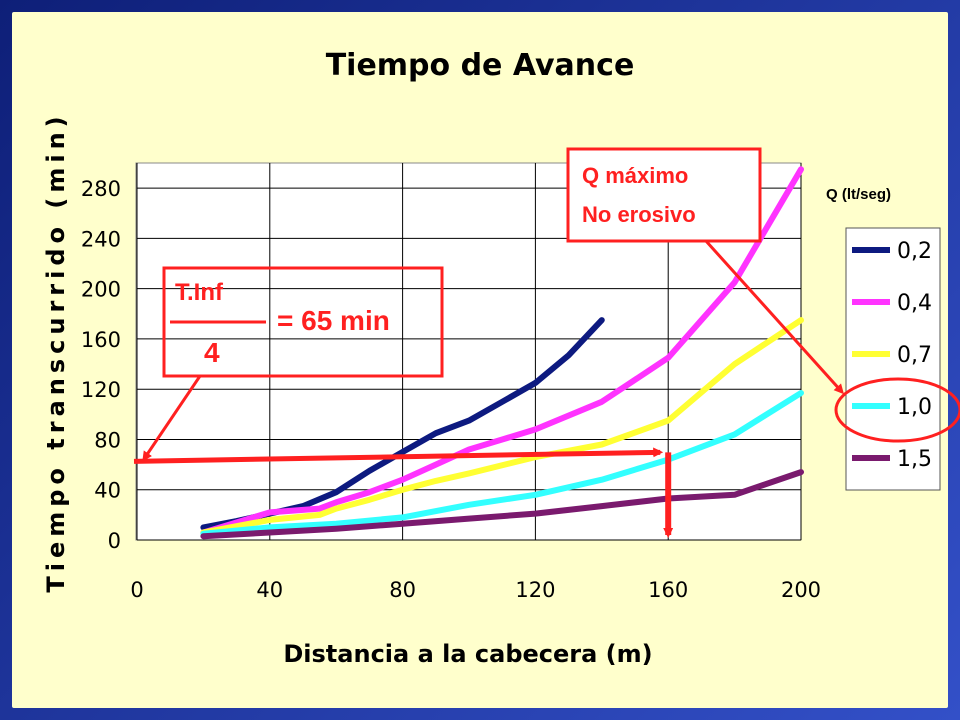  What do you see at coordinates (107, 491) in the screenshot?
I see `y-tick-label: 40` at bounding box center [107, 491].